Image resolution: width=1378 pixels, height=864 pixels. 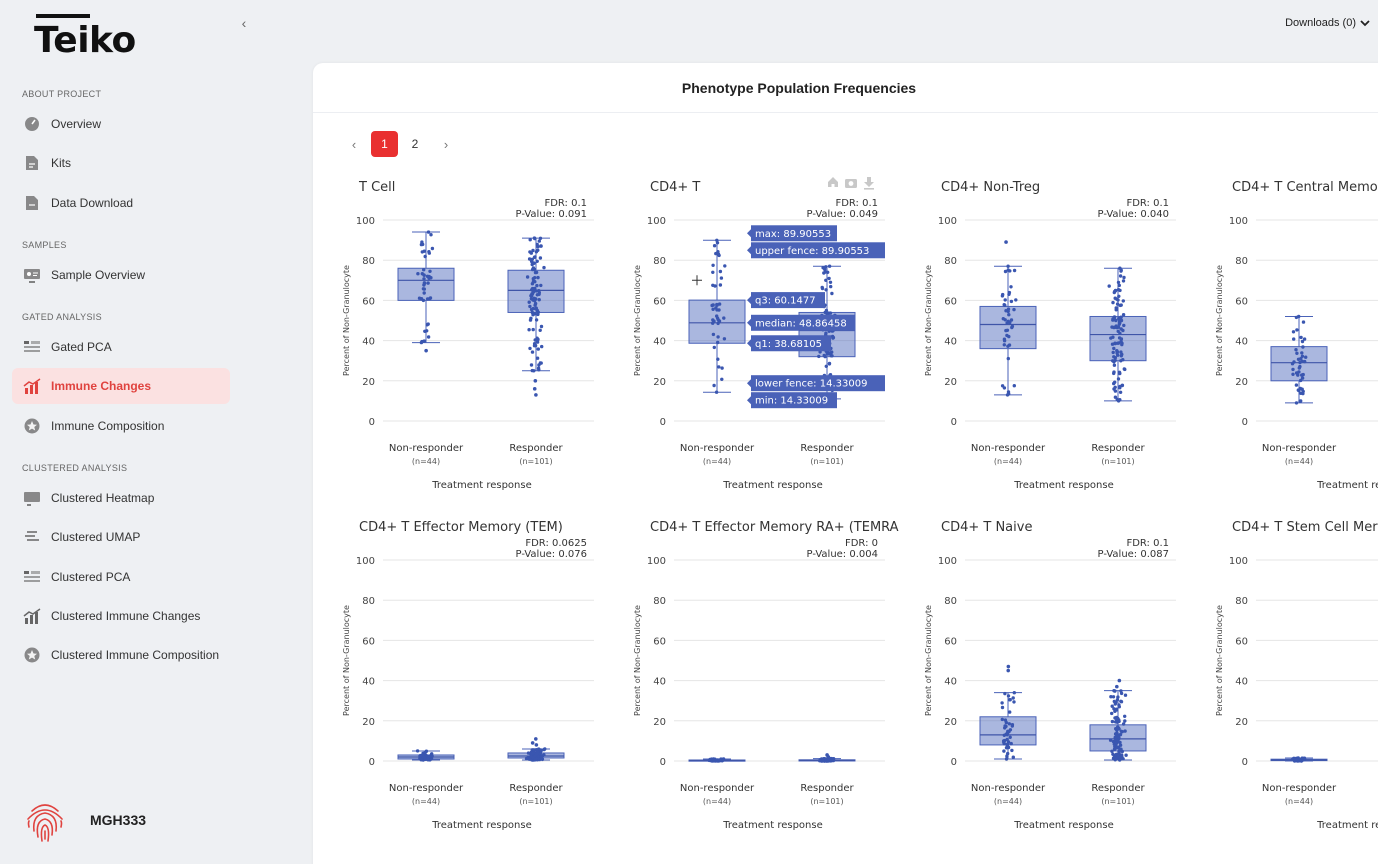 I want to click on sidebar-item-clustered-pca: Clustered PCA, so click(x=121, y=577).